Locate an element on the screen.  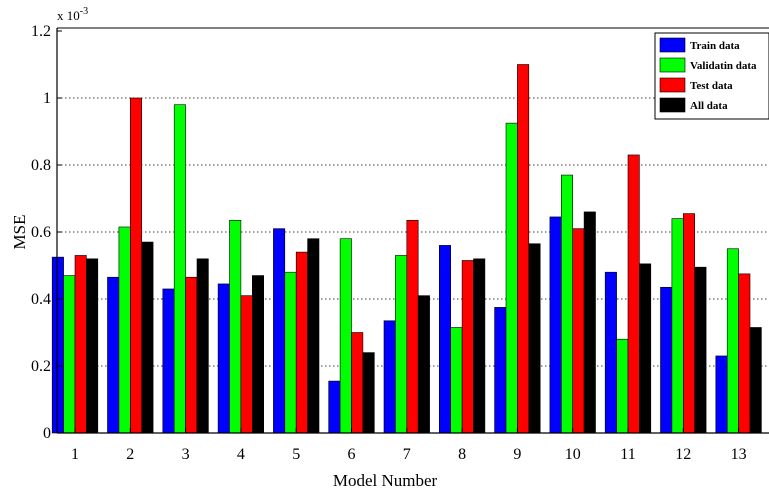
x-tick-label: 6 is located at coordinates (352, 454).